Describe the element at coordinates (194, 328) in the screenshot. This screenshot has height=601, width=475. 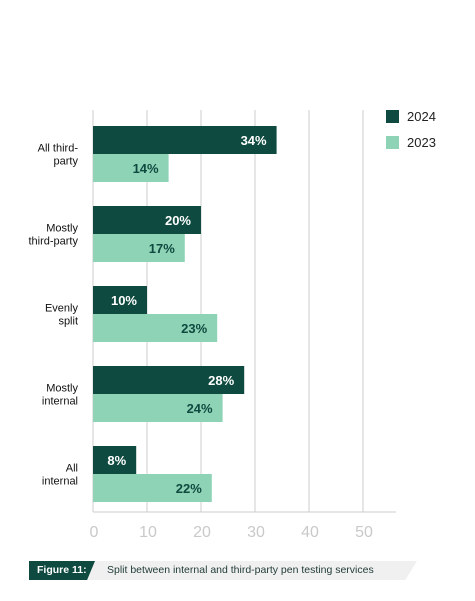
I see `data-label: 23%` at that location.